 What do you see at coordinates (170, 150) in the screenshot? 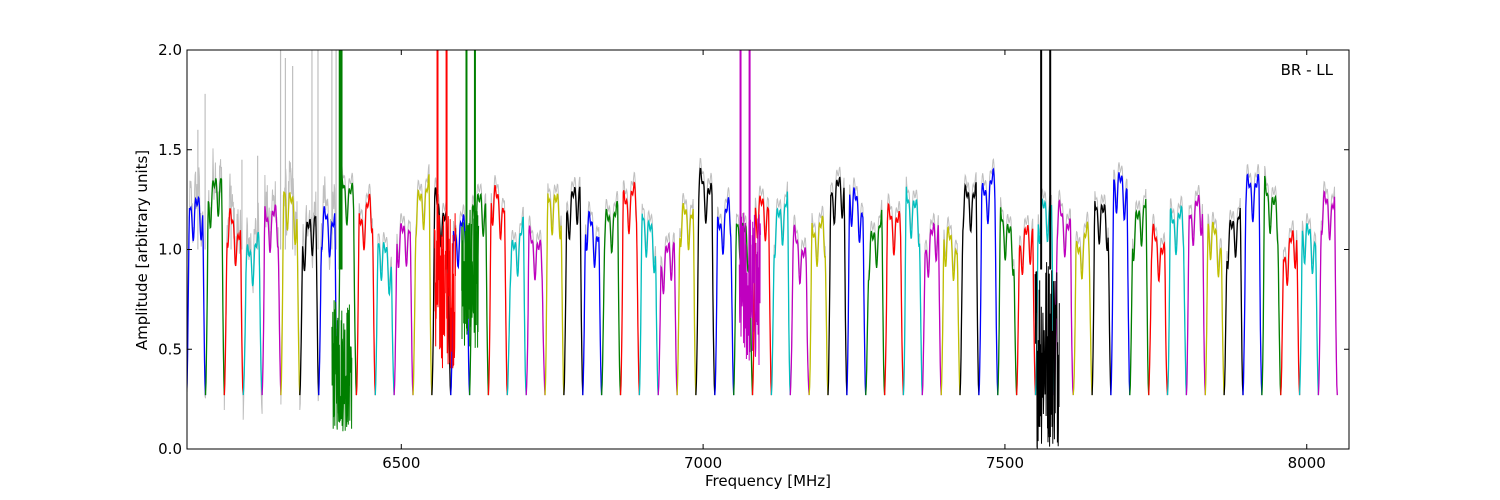
I see `y-tick-label: 1.5` at bounding box center [170, 150].